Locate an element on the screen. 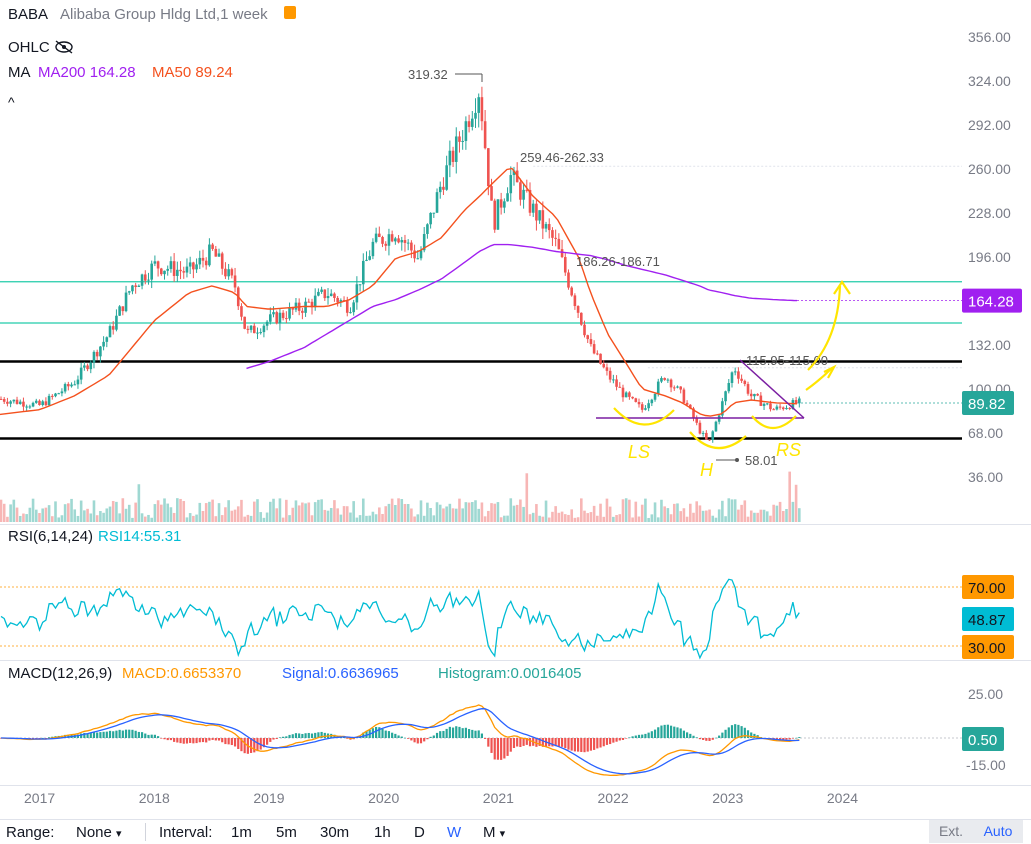 The height and width of the screenshot is (844, 1031). interval-m: M ▾ is located at coordinates (494, 832).